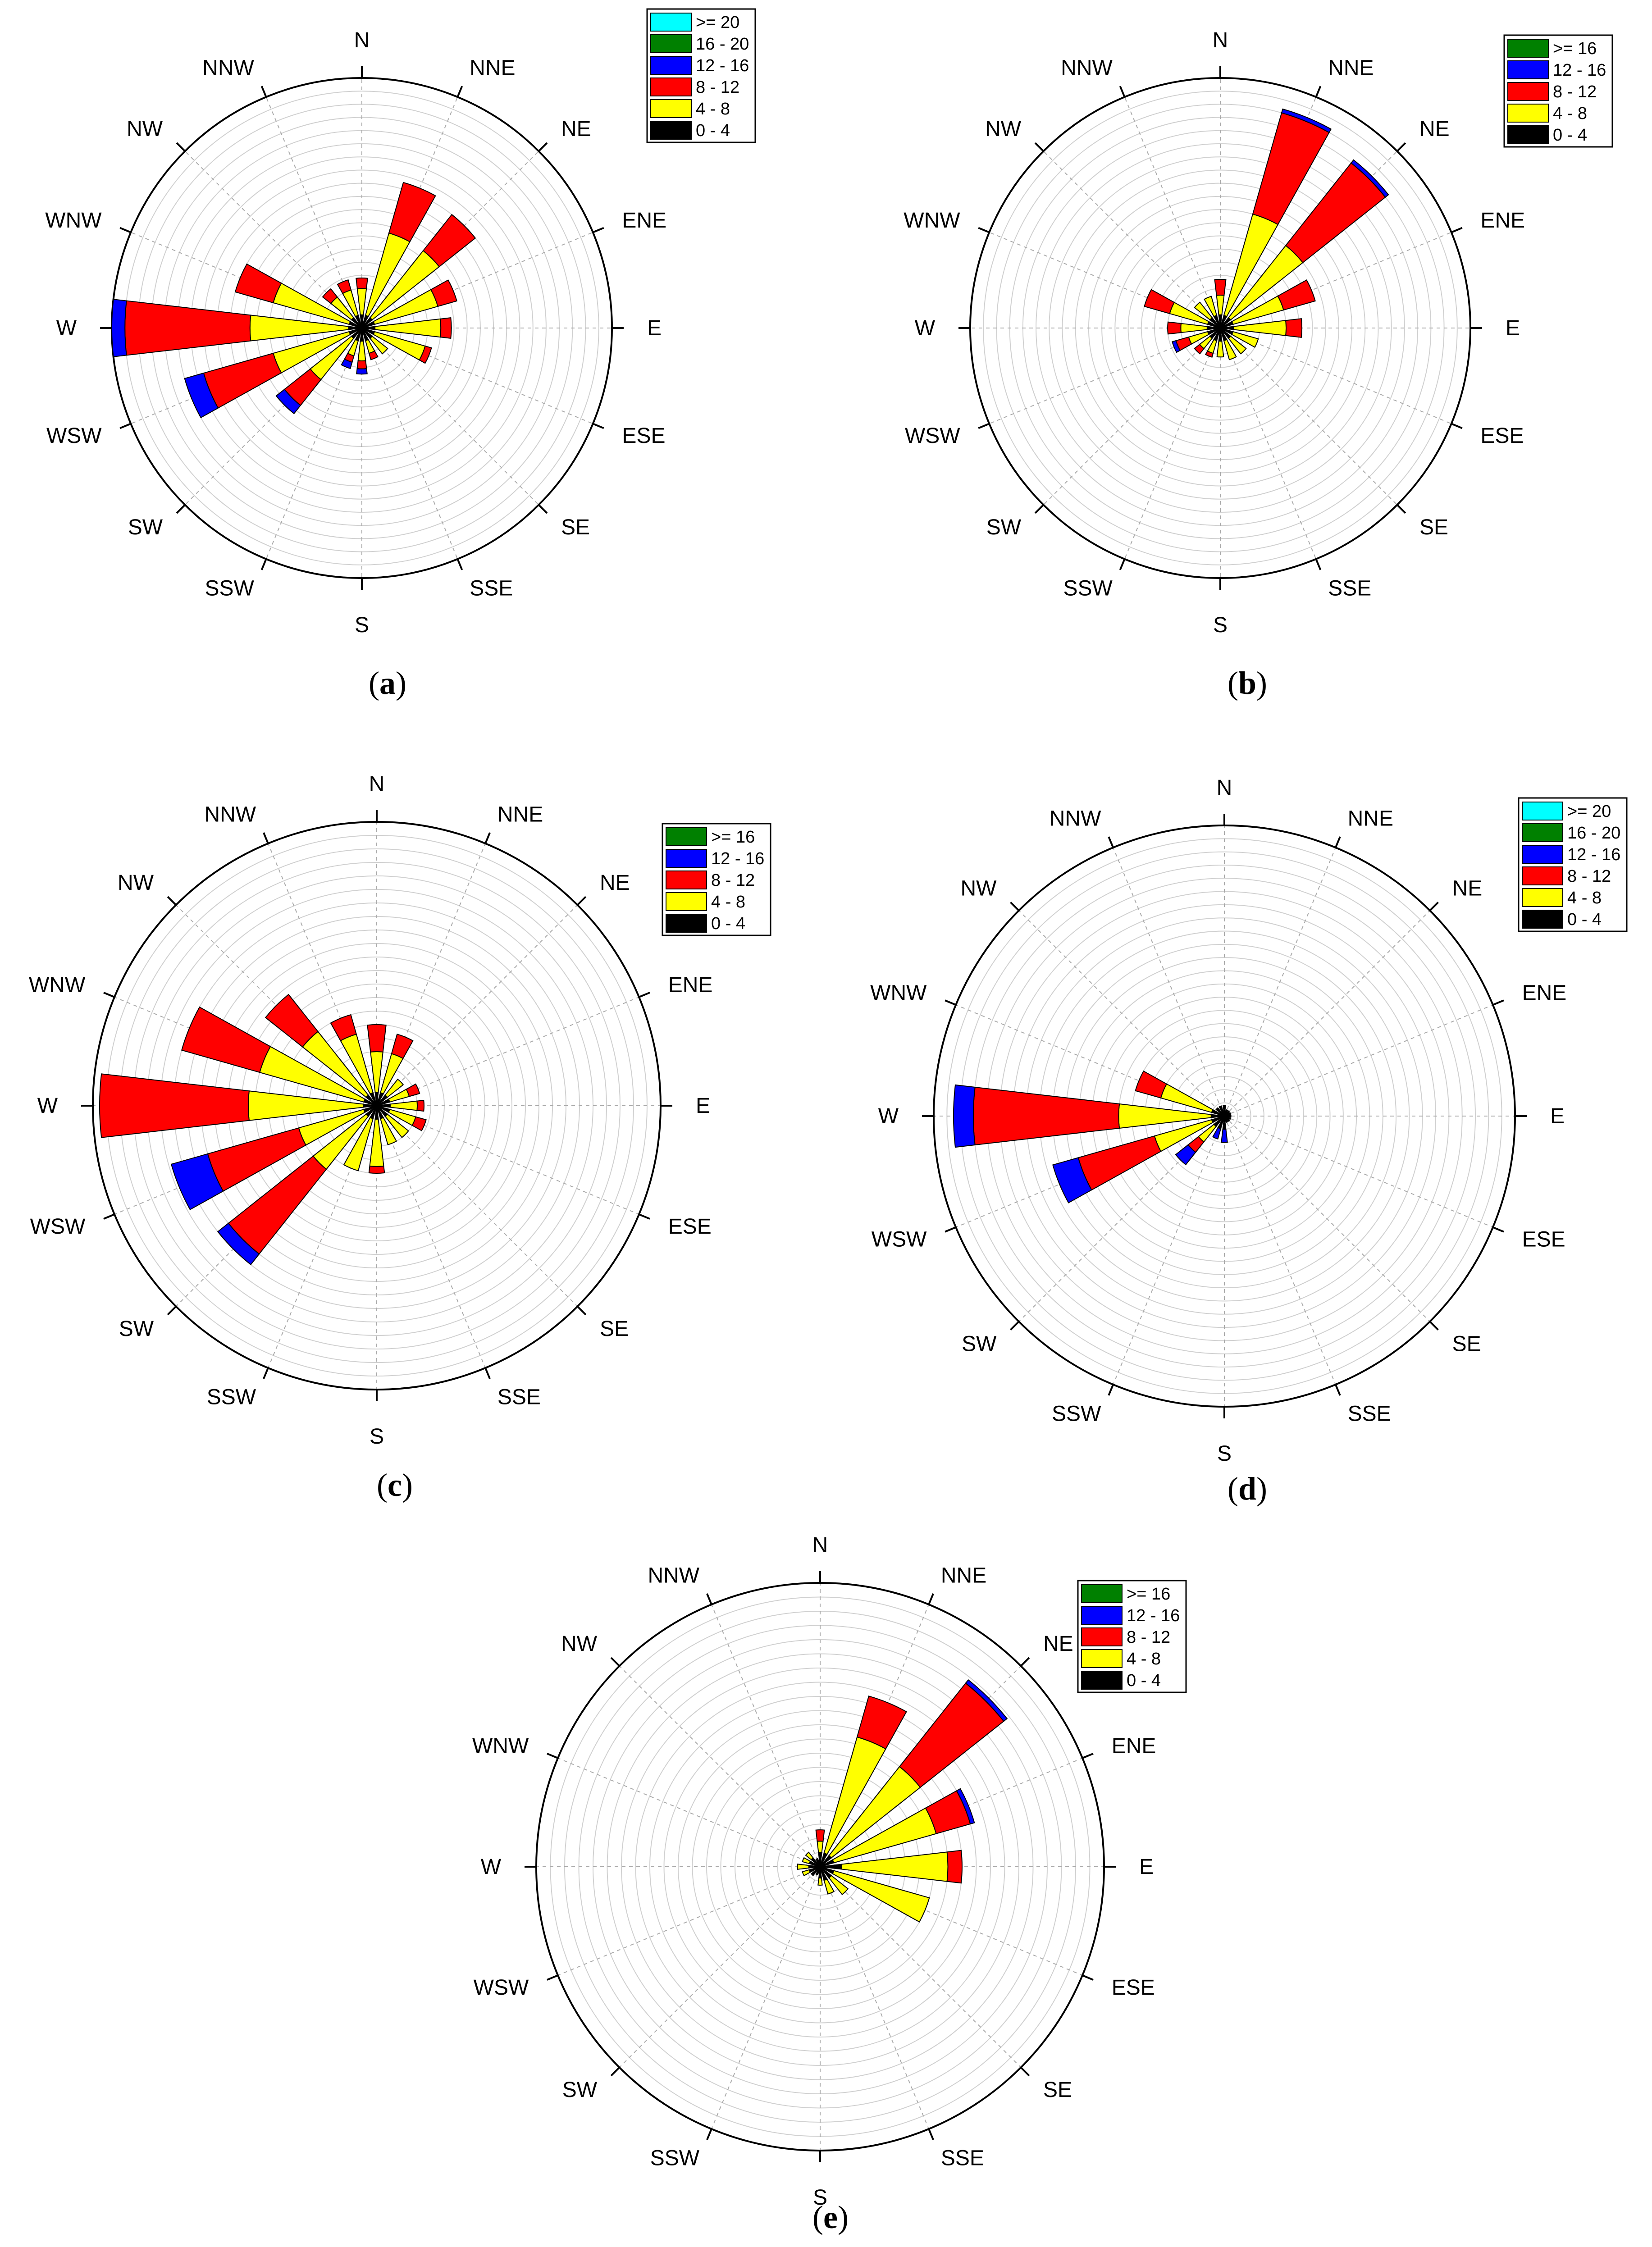 This screenshot has width=1652, height=2247. I want to click on direction-label: SW, so click(980, 1344).